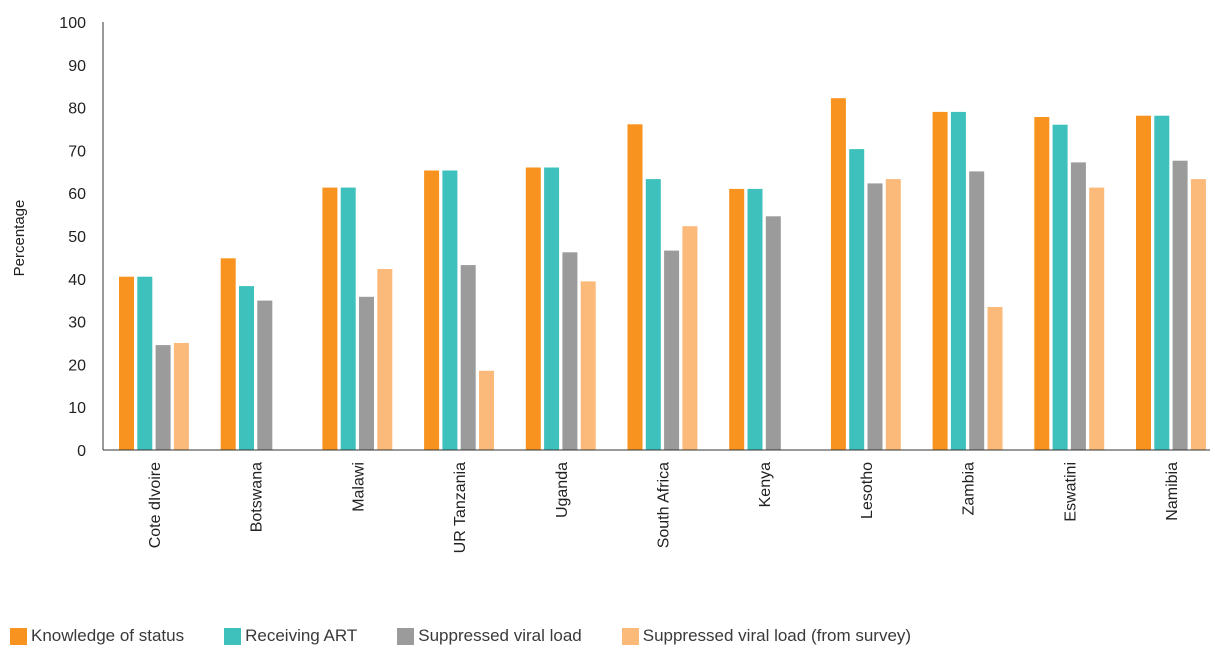 Image resolution: width=1227 pixels, height=648 pixels. Describe the element at coordinates (77, 323) in the screenshot. I see `y-tick-label: 30` at that location.